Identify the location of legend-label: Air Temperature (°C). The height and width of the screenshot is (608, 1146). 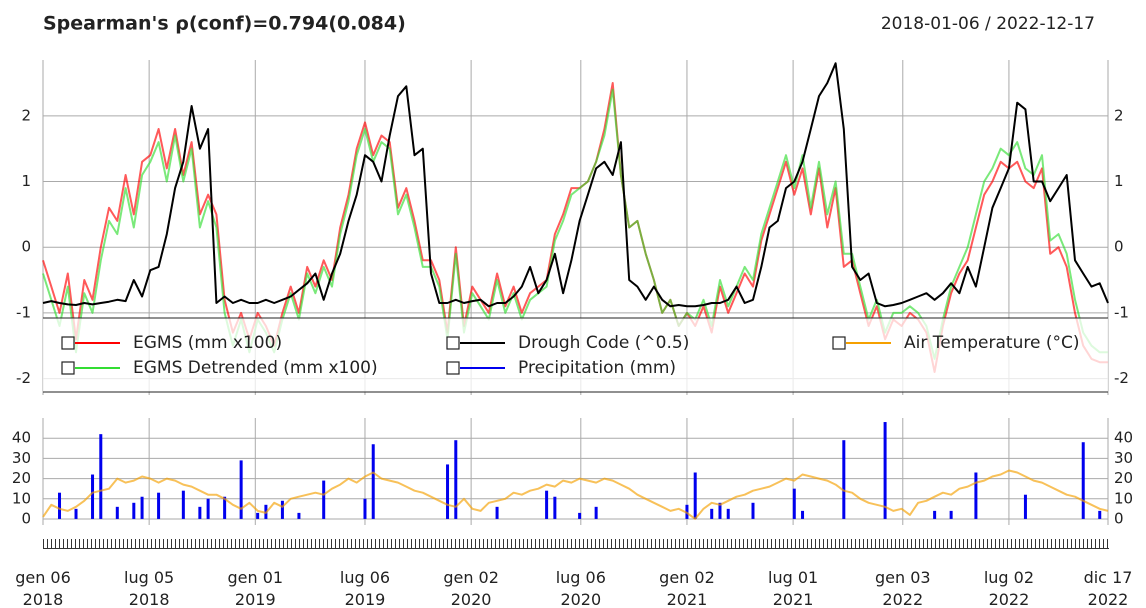
(991, 343).